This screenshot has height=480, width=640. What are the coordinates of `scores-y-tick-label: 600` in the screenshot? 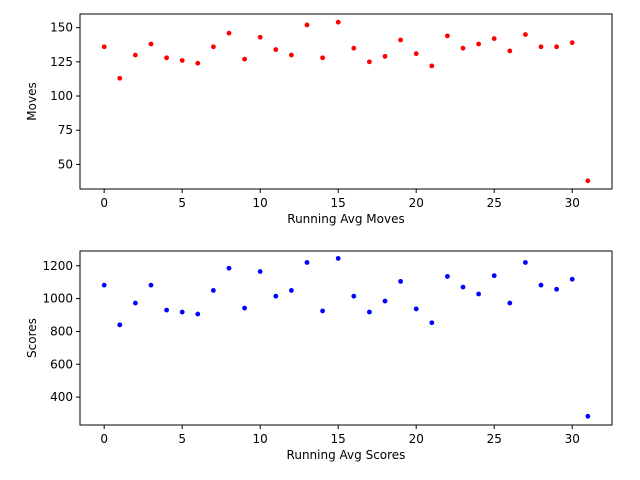 It's located at (61, 364).